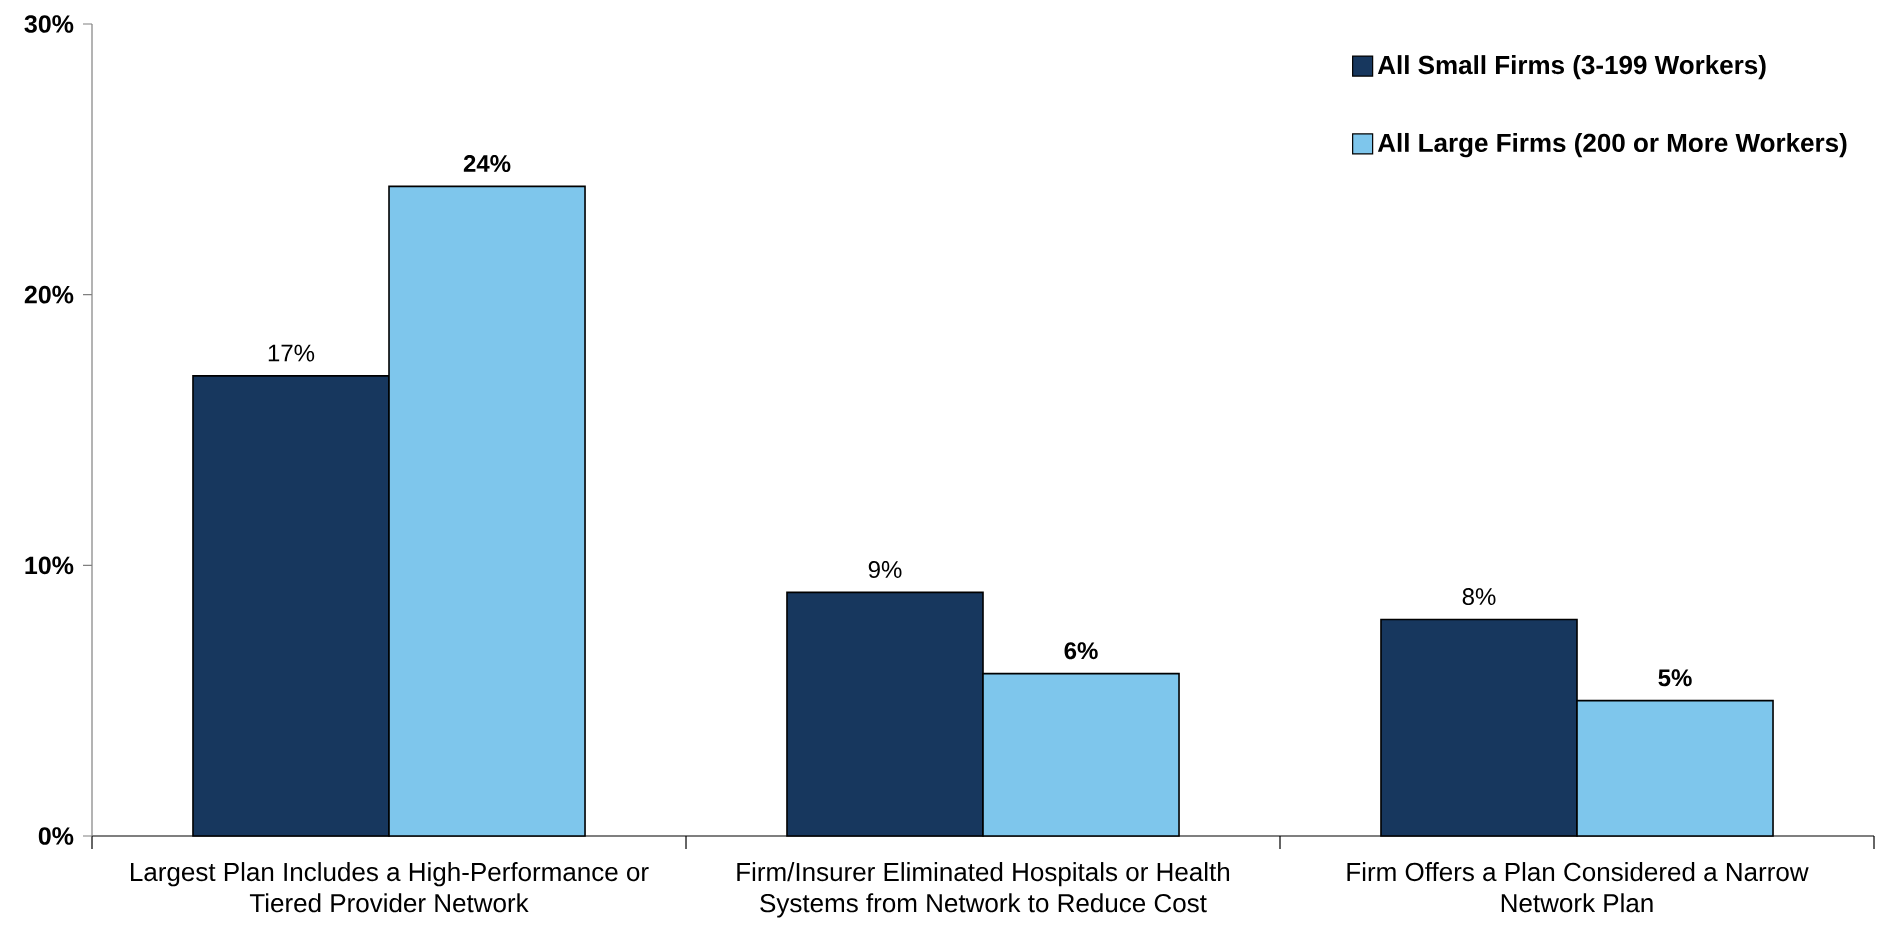 Image resolution: width=1881 pixels, height=934 pixels. Describe the element at coordinates (291, 353) in the screenshot. I see `data-label: 17%` at that location.